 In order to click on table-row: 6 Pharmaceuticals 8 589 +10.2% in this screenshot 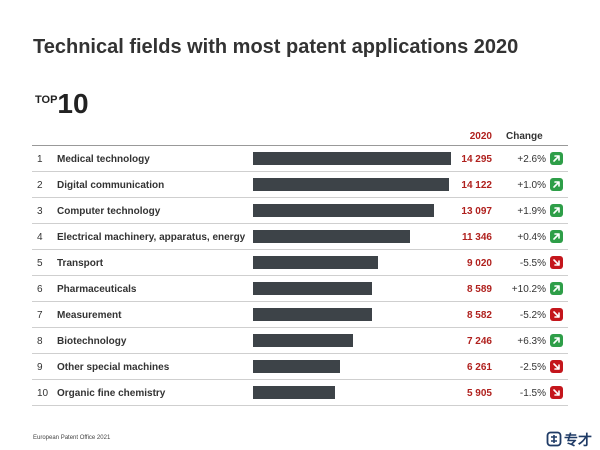, I will do `click(300, 289)`.